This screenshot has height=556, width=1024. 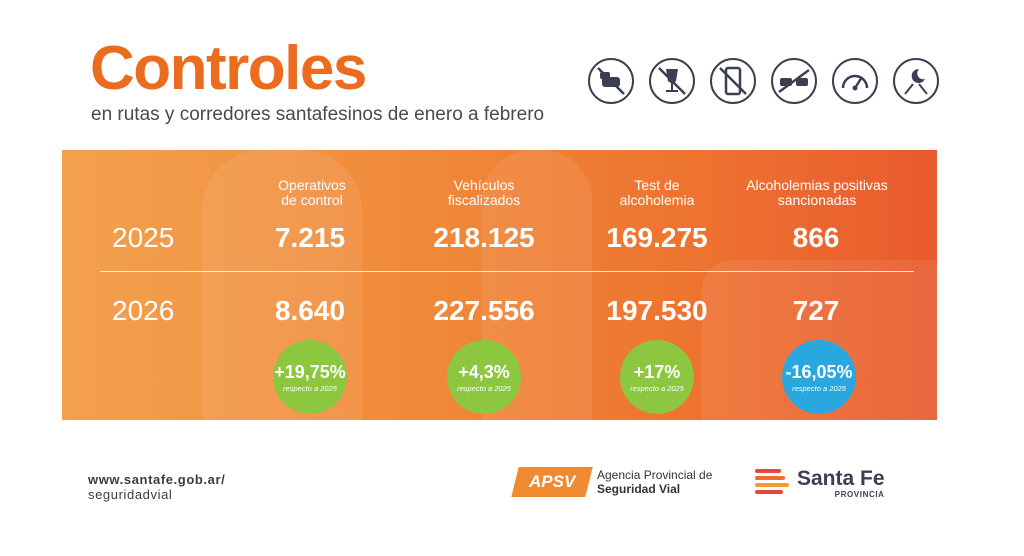 I want to click on night-driving-icon, so click(x=916, y=81).